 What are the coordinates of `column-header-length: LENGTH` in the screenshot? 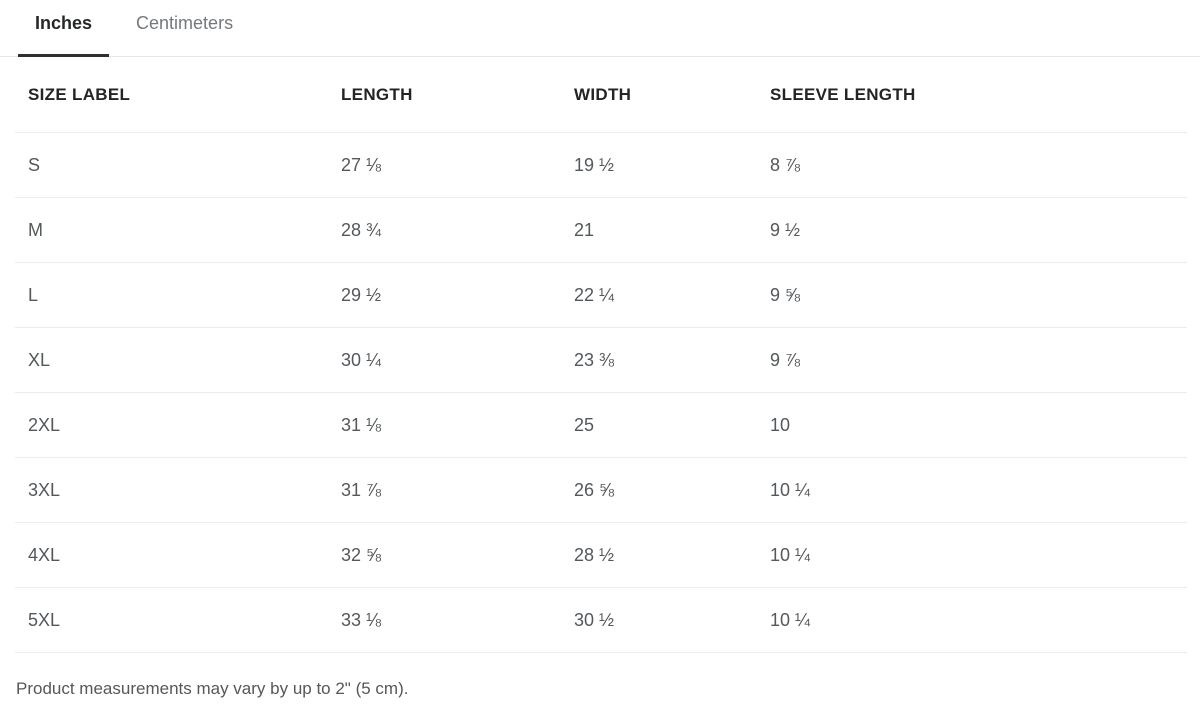 It's located at (377, 94).